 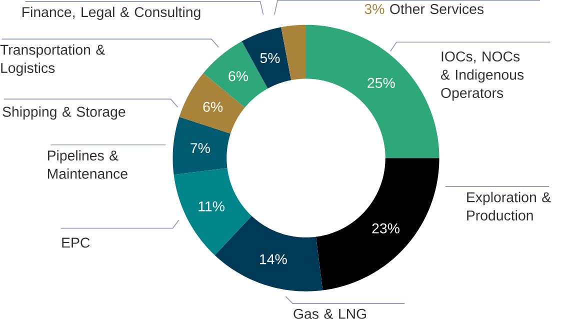 I want to click on slice-label: Gas & LNG, so click(x=330, y=313).